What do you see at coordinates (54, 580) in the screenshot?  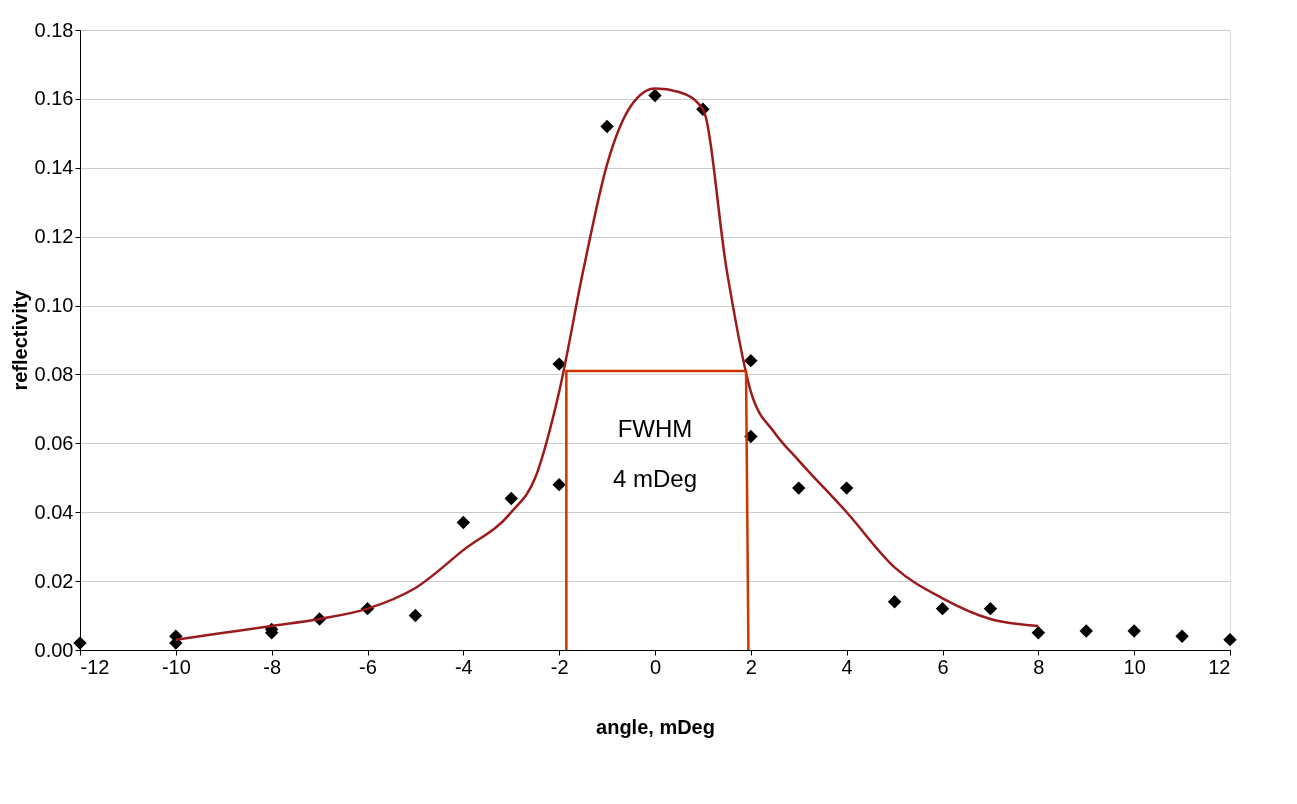 I see `y-tick-label: 0.02` at bounding box center [54, 580].